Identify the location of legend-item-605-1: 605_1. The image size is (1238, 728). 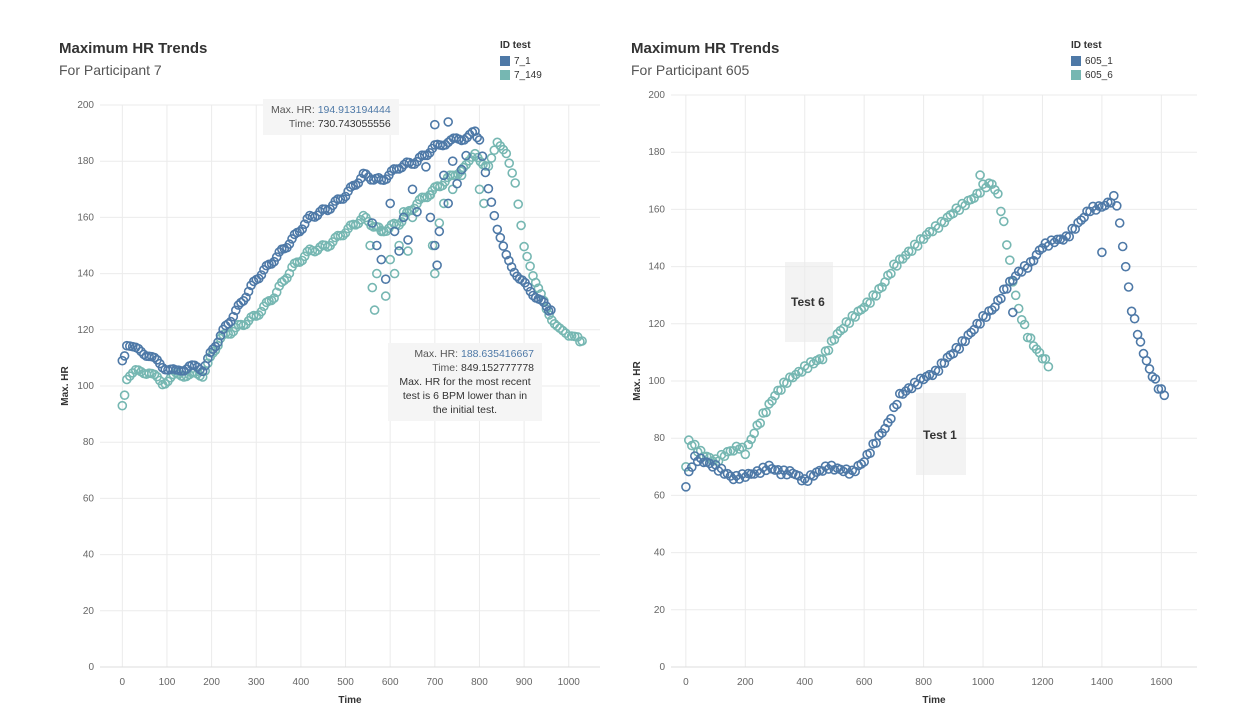
(1092, 61).